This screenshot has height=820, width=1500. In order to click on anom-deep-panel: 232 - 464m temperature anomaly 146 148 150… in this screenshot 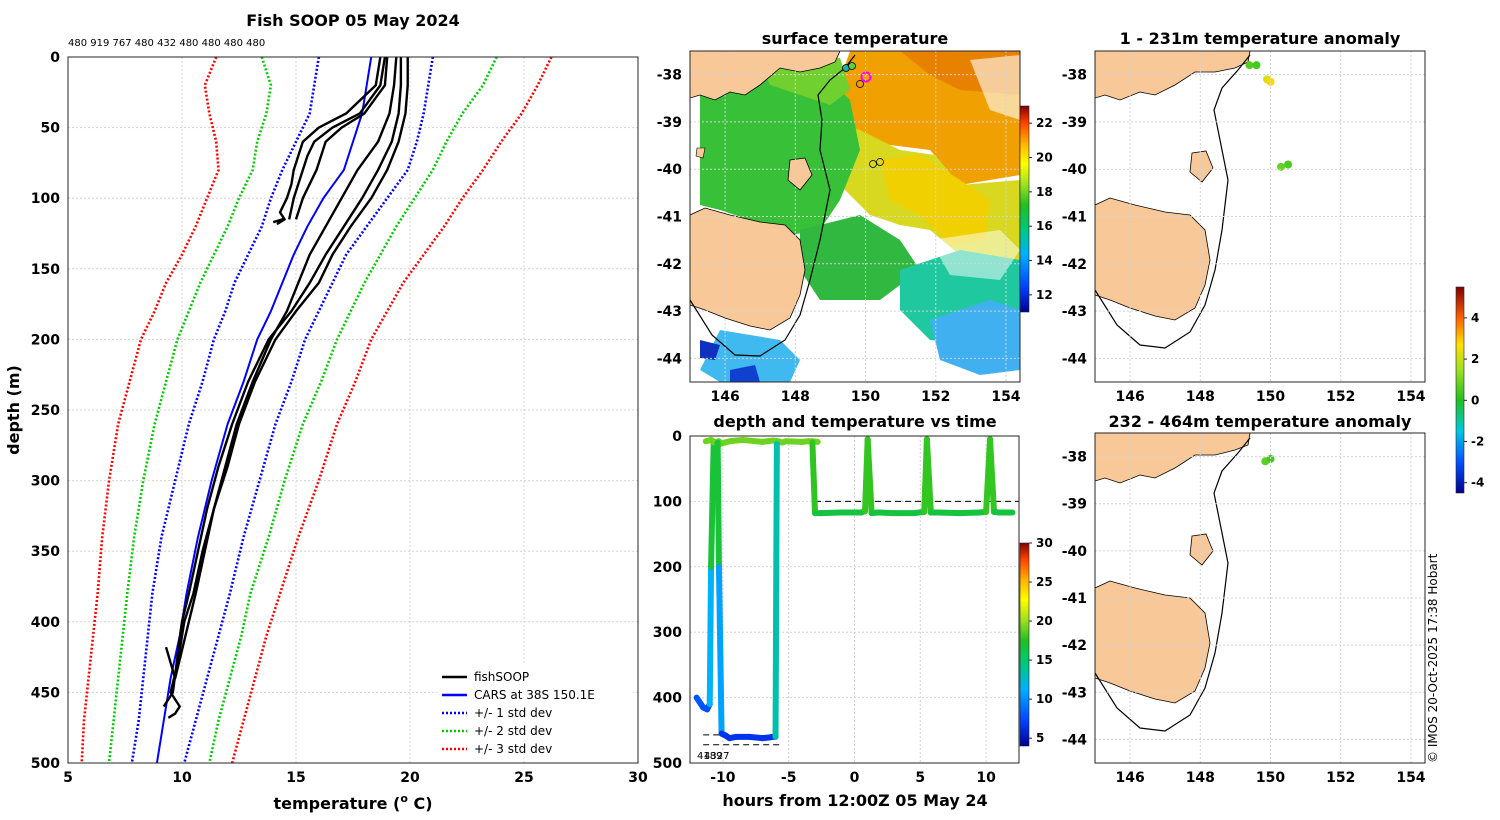, I will do `click(1244, 599)`.